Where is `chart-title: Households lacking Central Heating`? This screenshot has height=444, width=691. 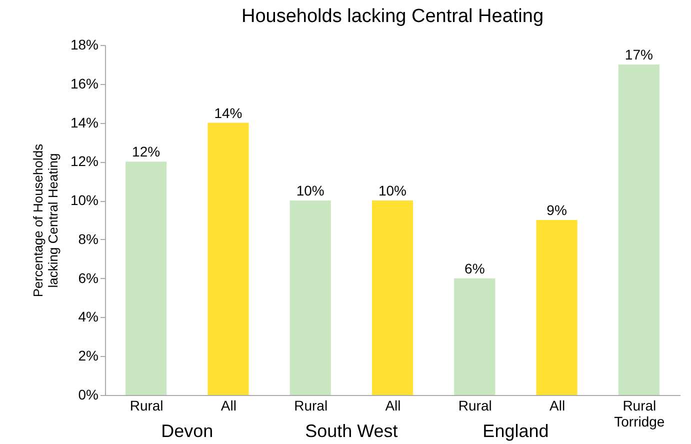
chart-title: Households lacking Central Heating is located at coordinates (392, 16).